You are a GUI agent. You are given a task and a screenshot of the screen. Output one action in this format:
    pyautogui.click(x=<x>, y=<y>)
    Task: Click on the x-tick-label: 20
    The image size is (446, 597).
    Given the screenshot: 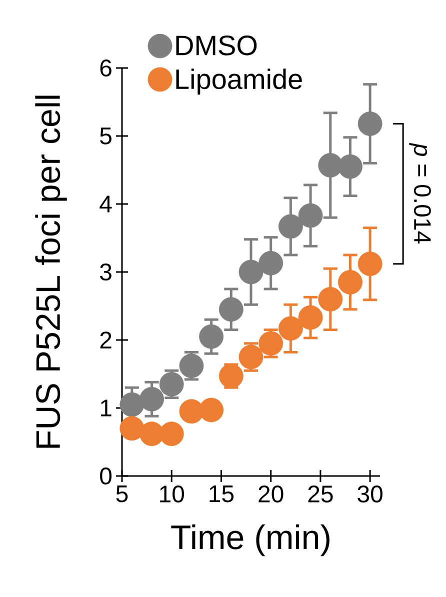 What is the action you would take?
    pyautogui.click(x=271, y=494)
    